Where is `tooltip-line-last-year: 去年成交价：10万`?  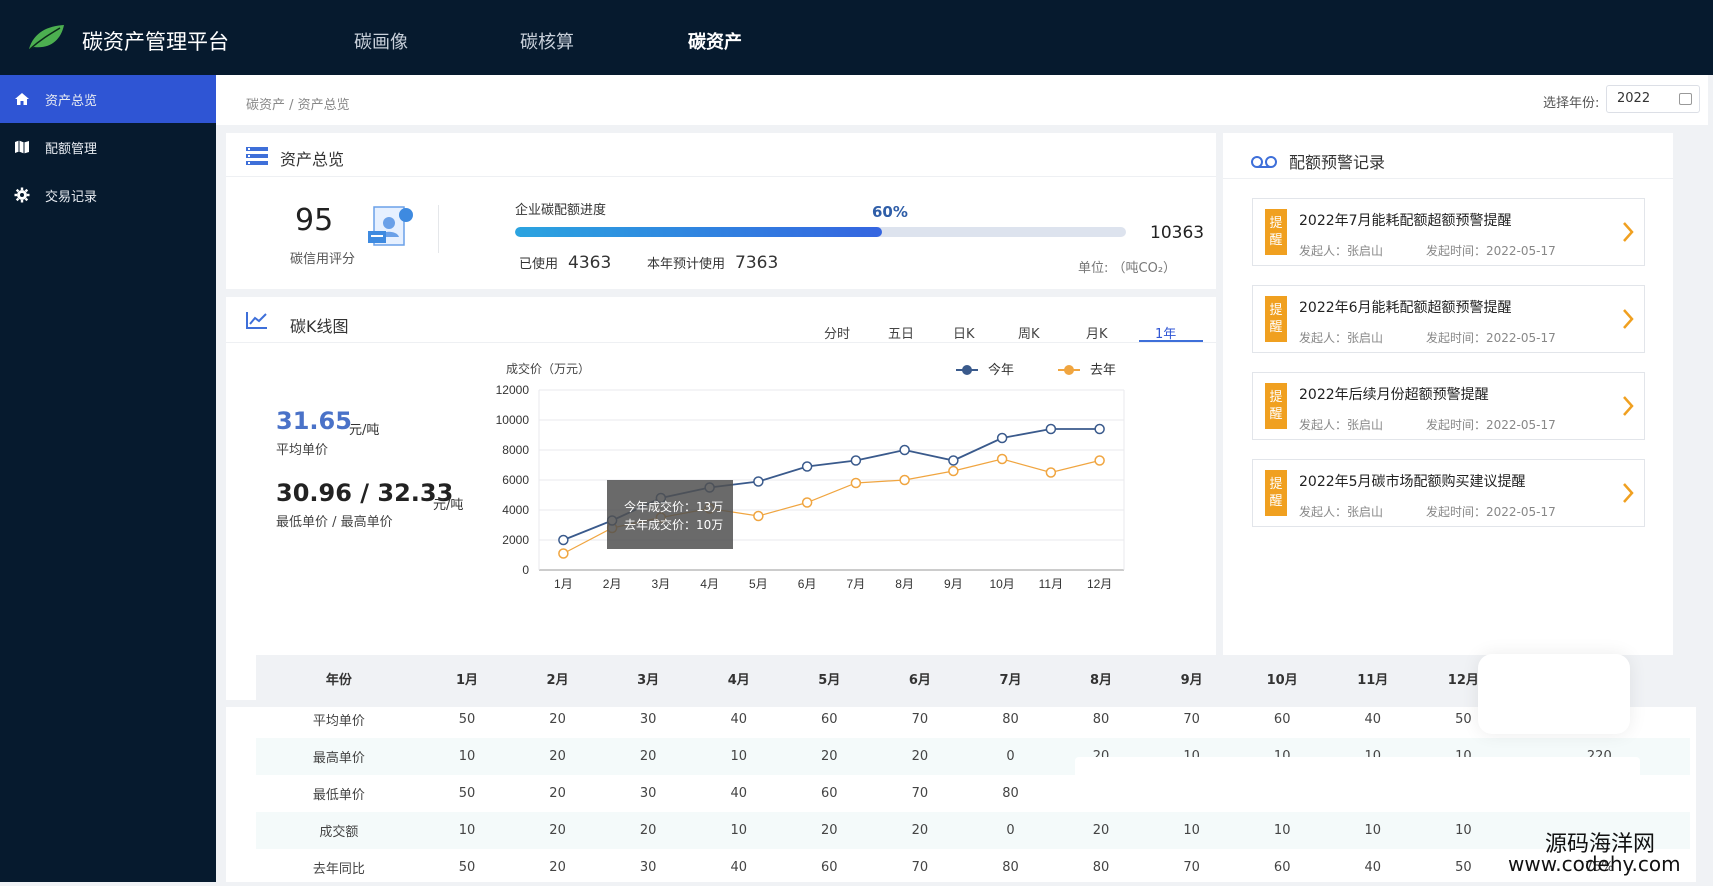
tooltip-line-last-year: 去年成交价：10万 is located at coordinates (674, 525).